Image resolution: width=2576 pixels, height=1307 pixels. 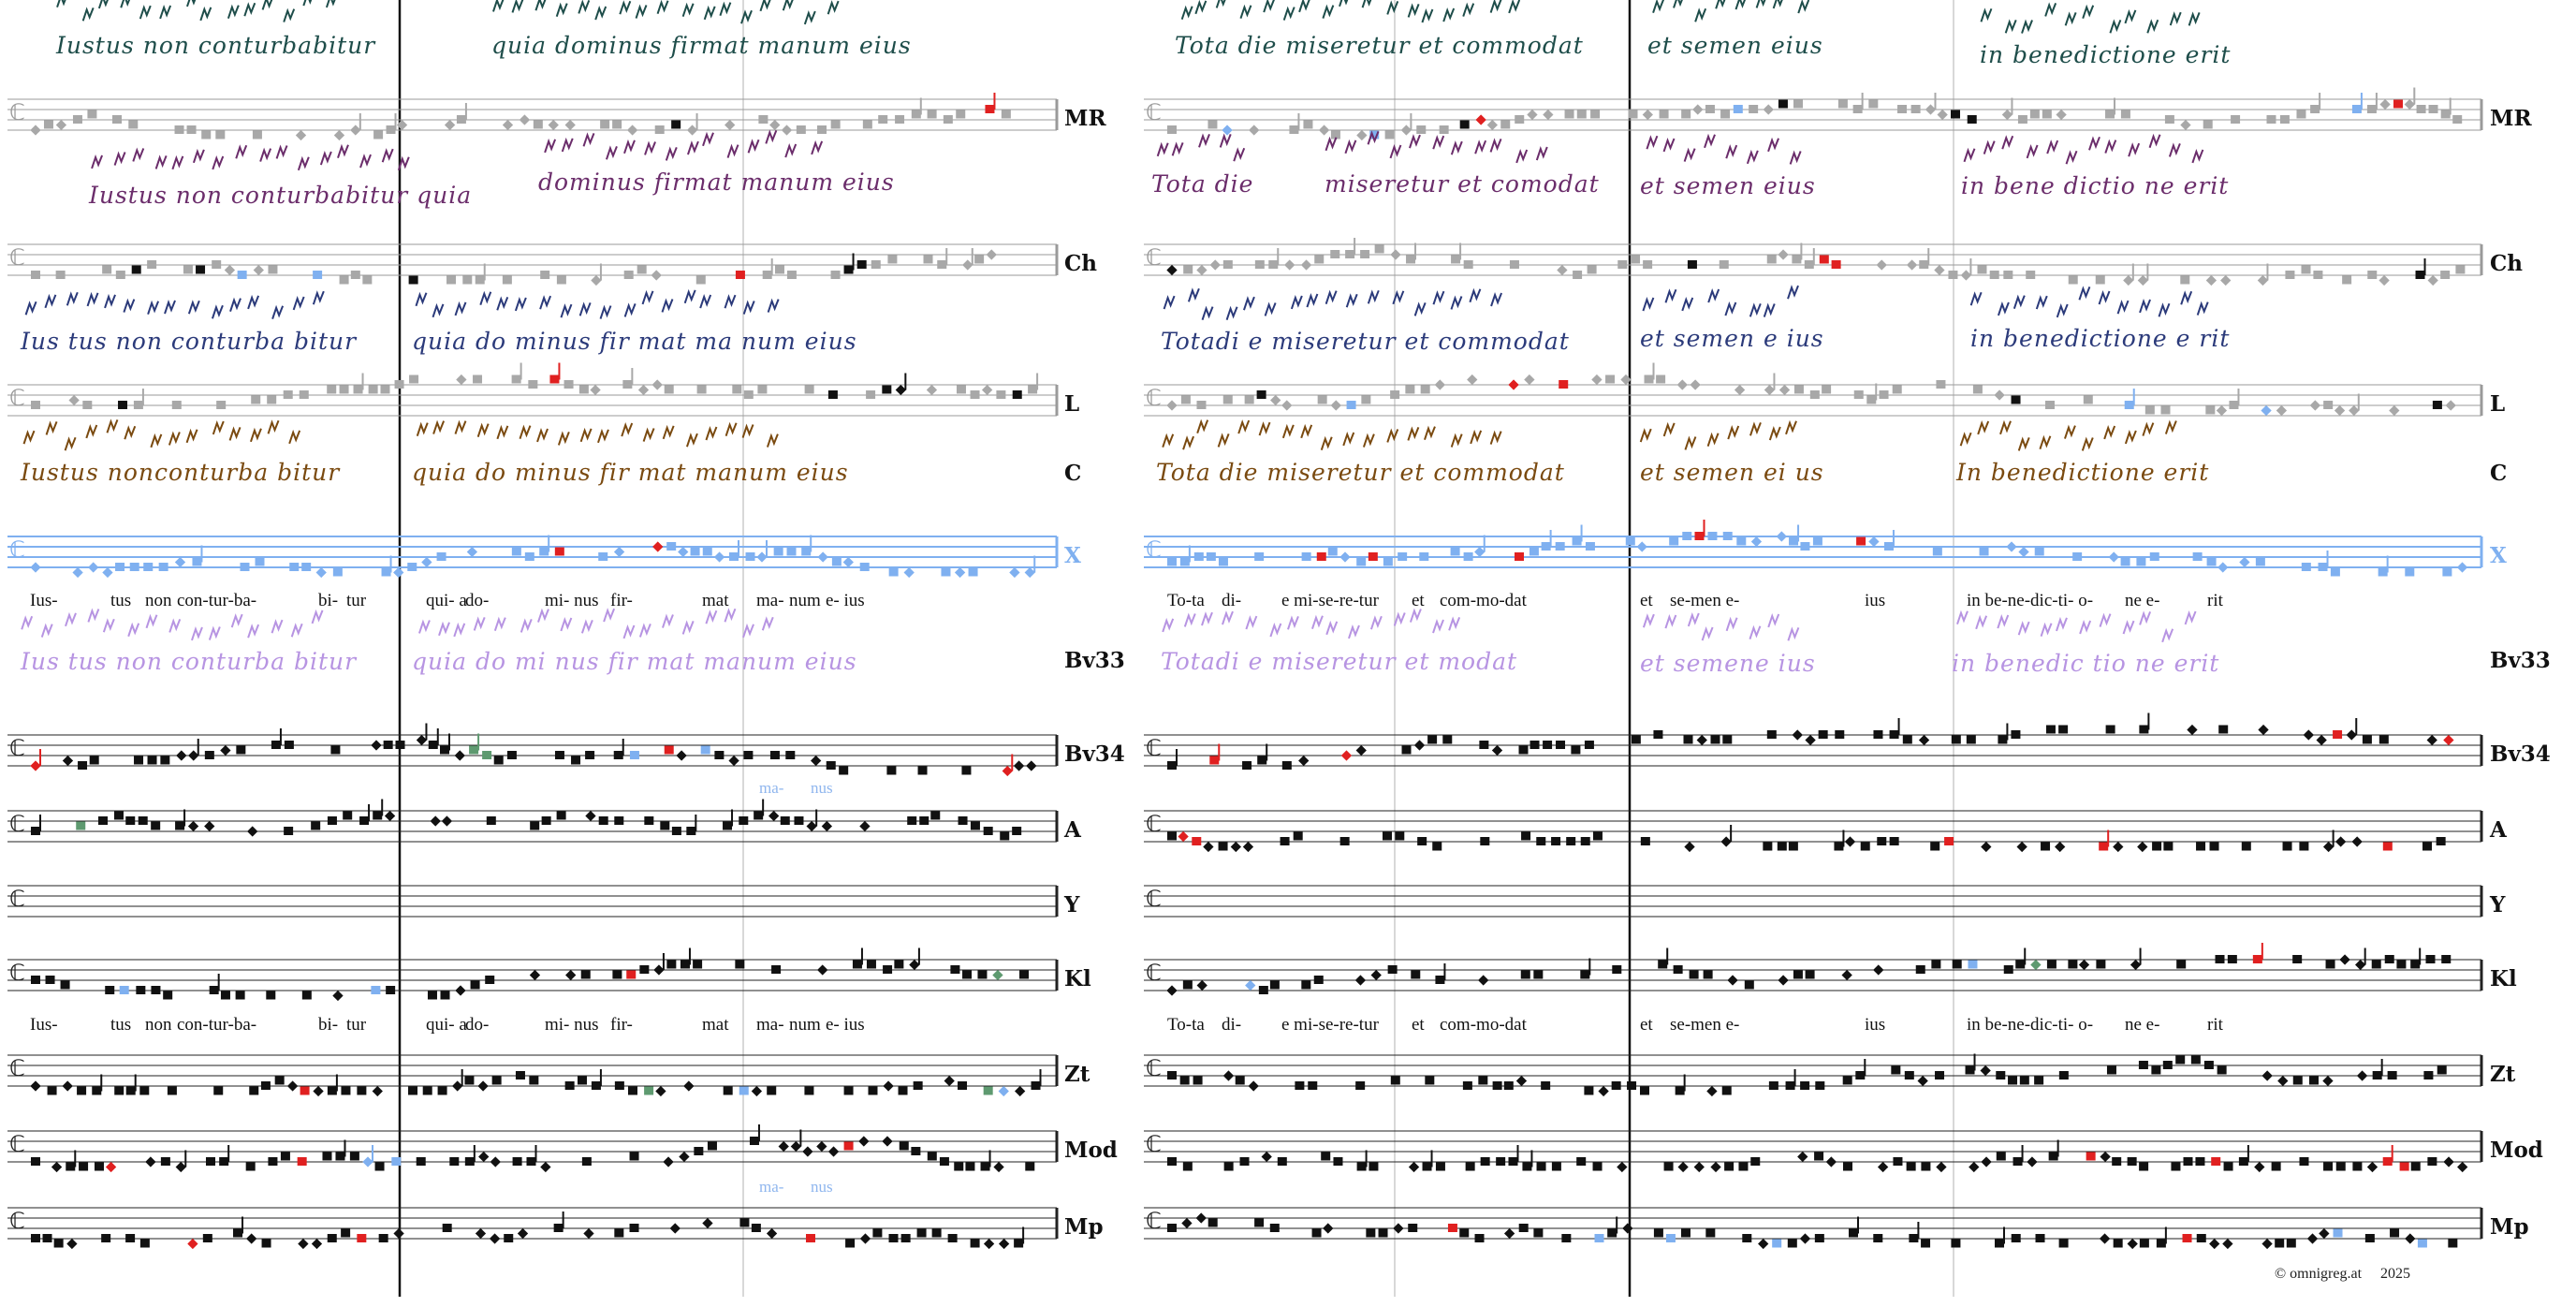 I want to click on lyric-syllable: ma-, so click(x=770, y=1025).